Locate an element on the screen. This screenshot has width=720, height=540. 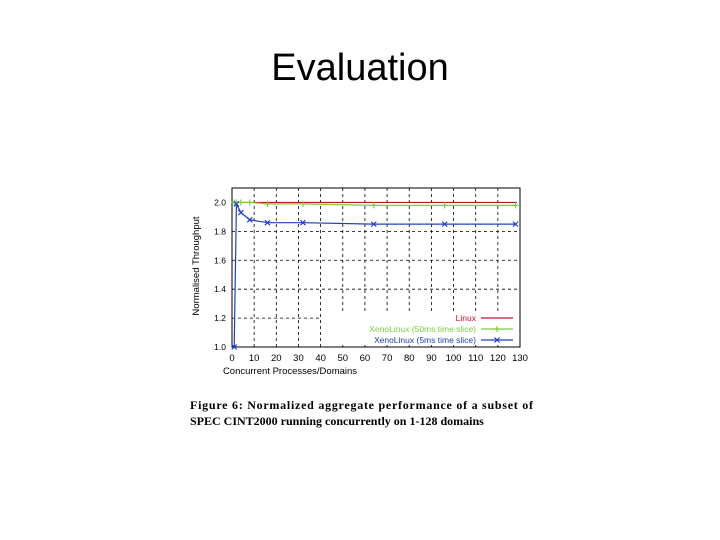
x-tick-label: 70 is located at coordinates (387, 358).